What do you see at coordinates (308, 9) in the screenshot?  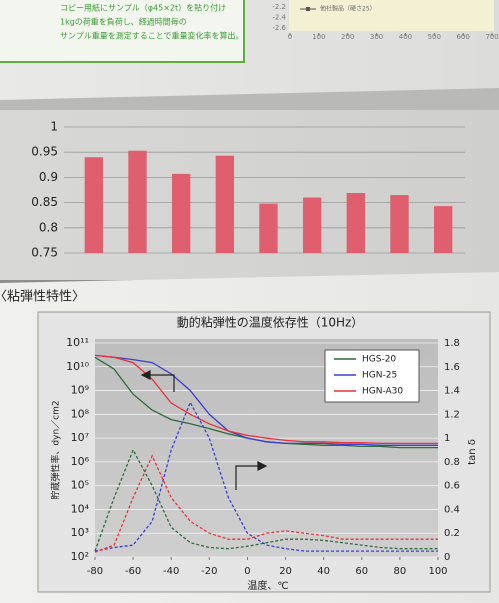 I see `legend-marker` at bounding box center [308, 9].